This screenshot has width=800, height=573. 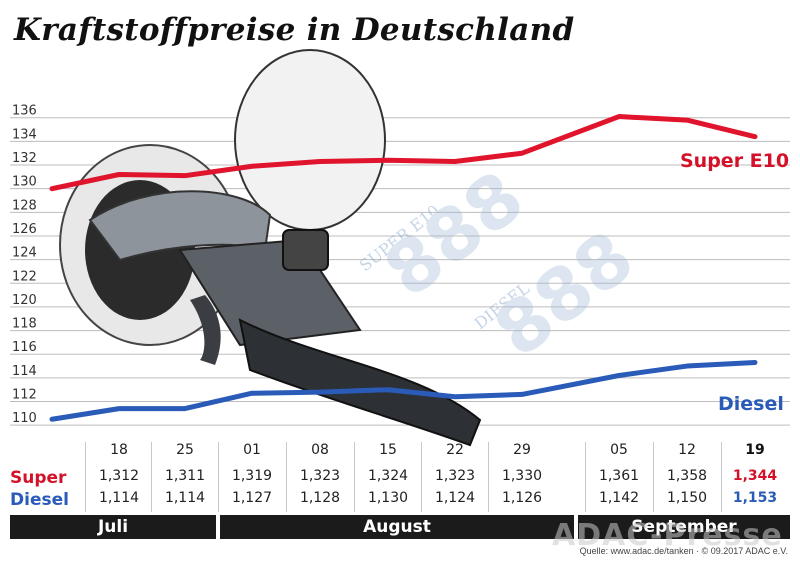 I want to click on diesel-series-label: Diesel, so click(x=751, y=404).